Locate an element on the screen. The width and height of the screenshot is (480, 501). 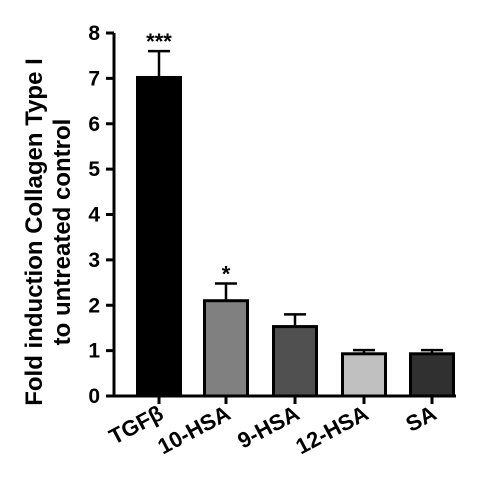
bar-9-hsa is located at coordinates (295, 361).